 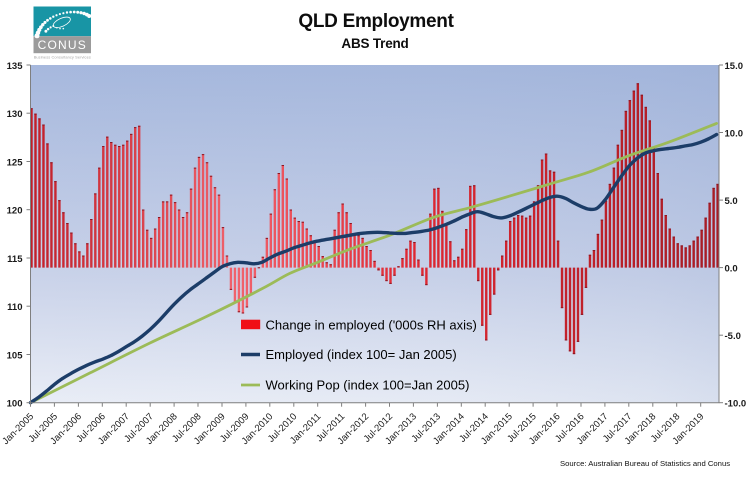 What do you see at coordinates (731, 201) in the screenshot?
I see `svg-text: 5.0` at bounding box center [731, 201].